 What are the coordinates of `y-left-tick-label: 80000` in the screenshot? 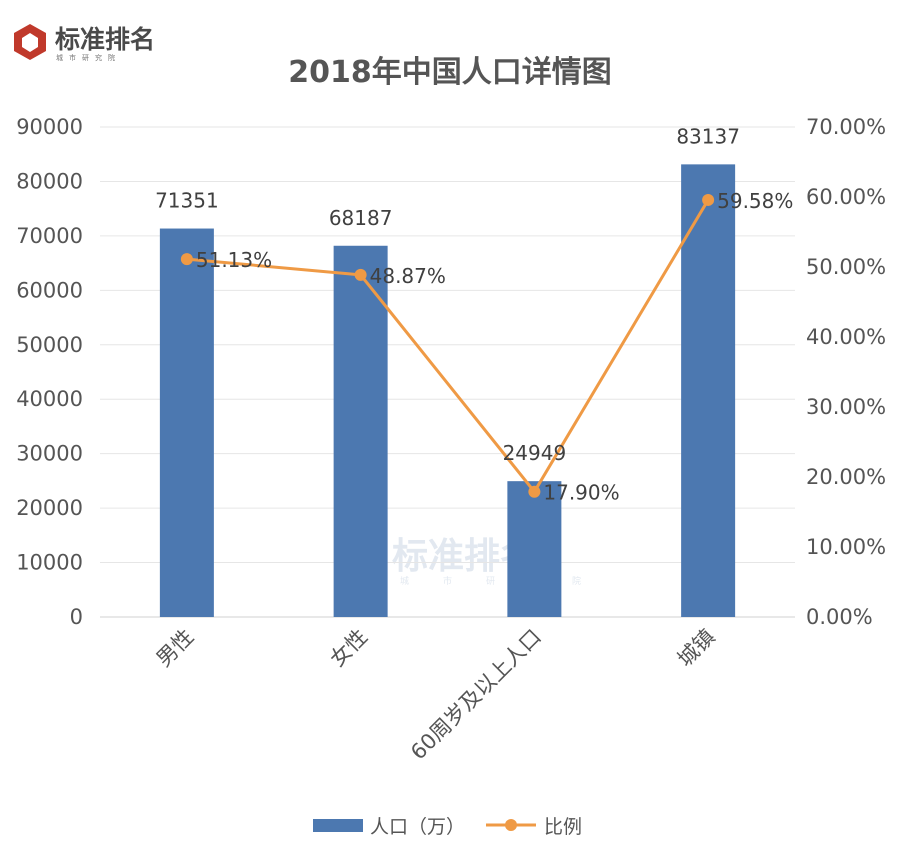 It's located at (49, 181).